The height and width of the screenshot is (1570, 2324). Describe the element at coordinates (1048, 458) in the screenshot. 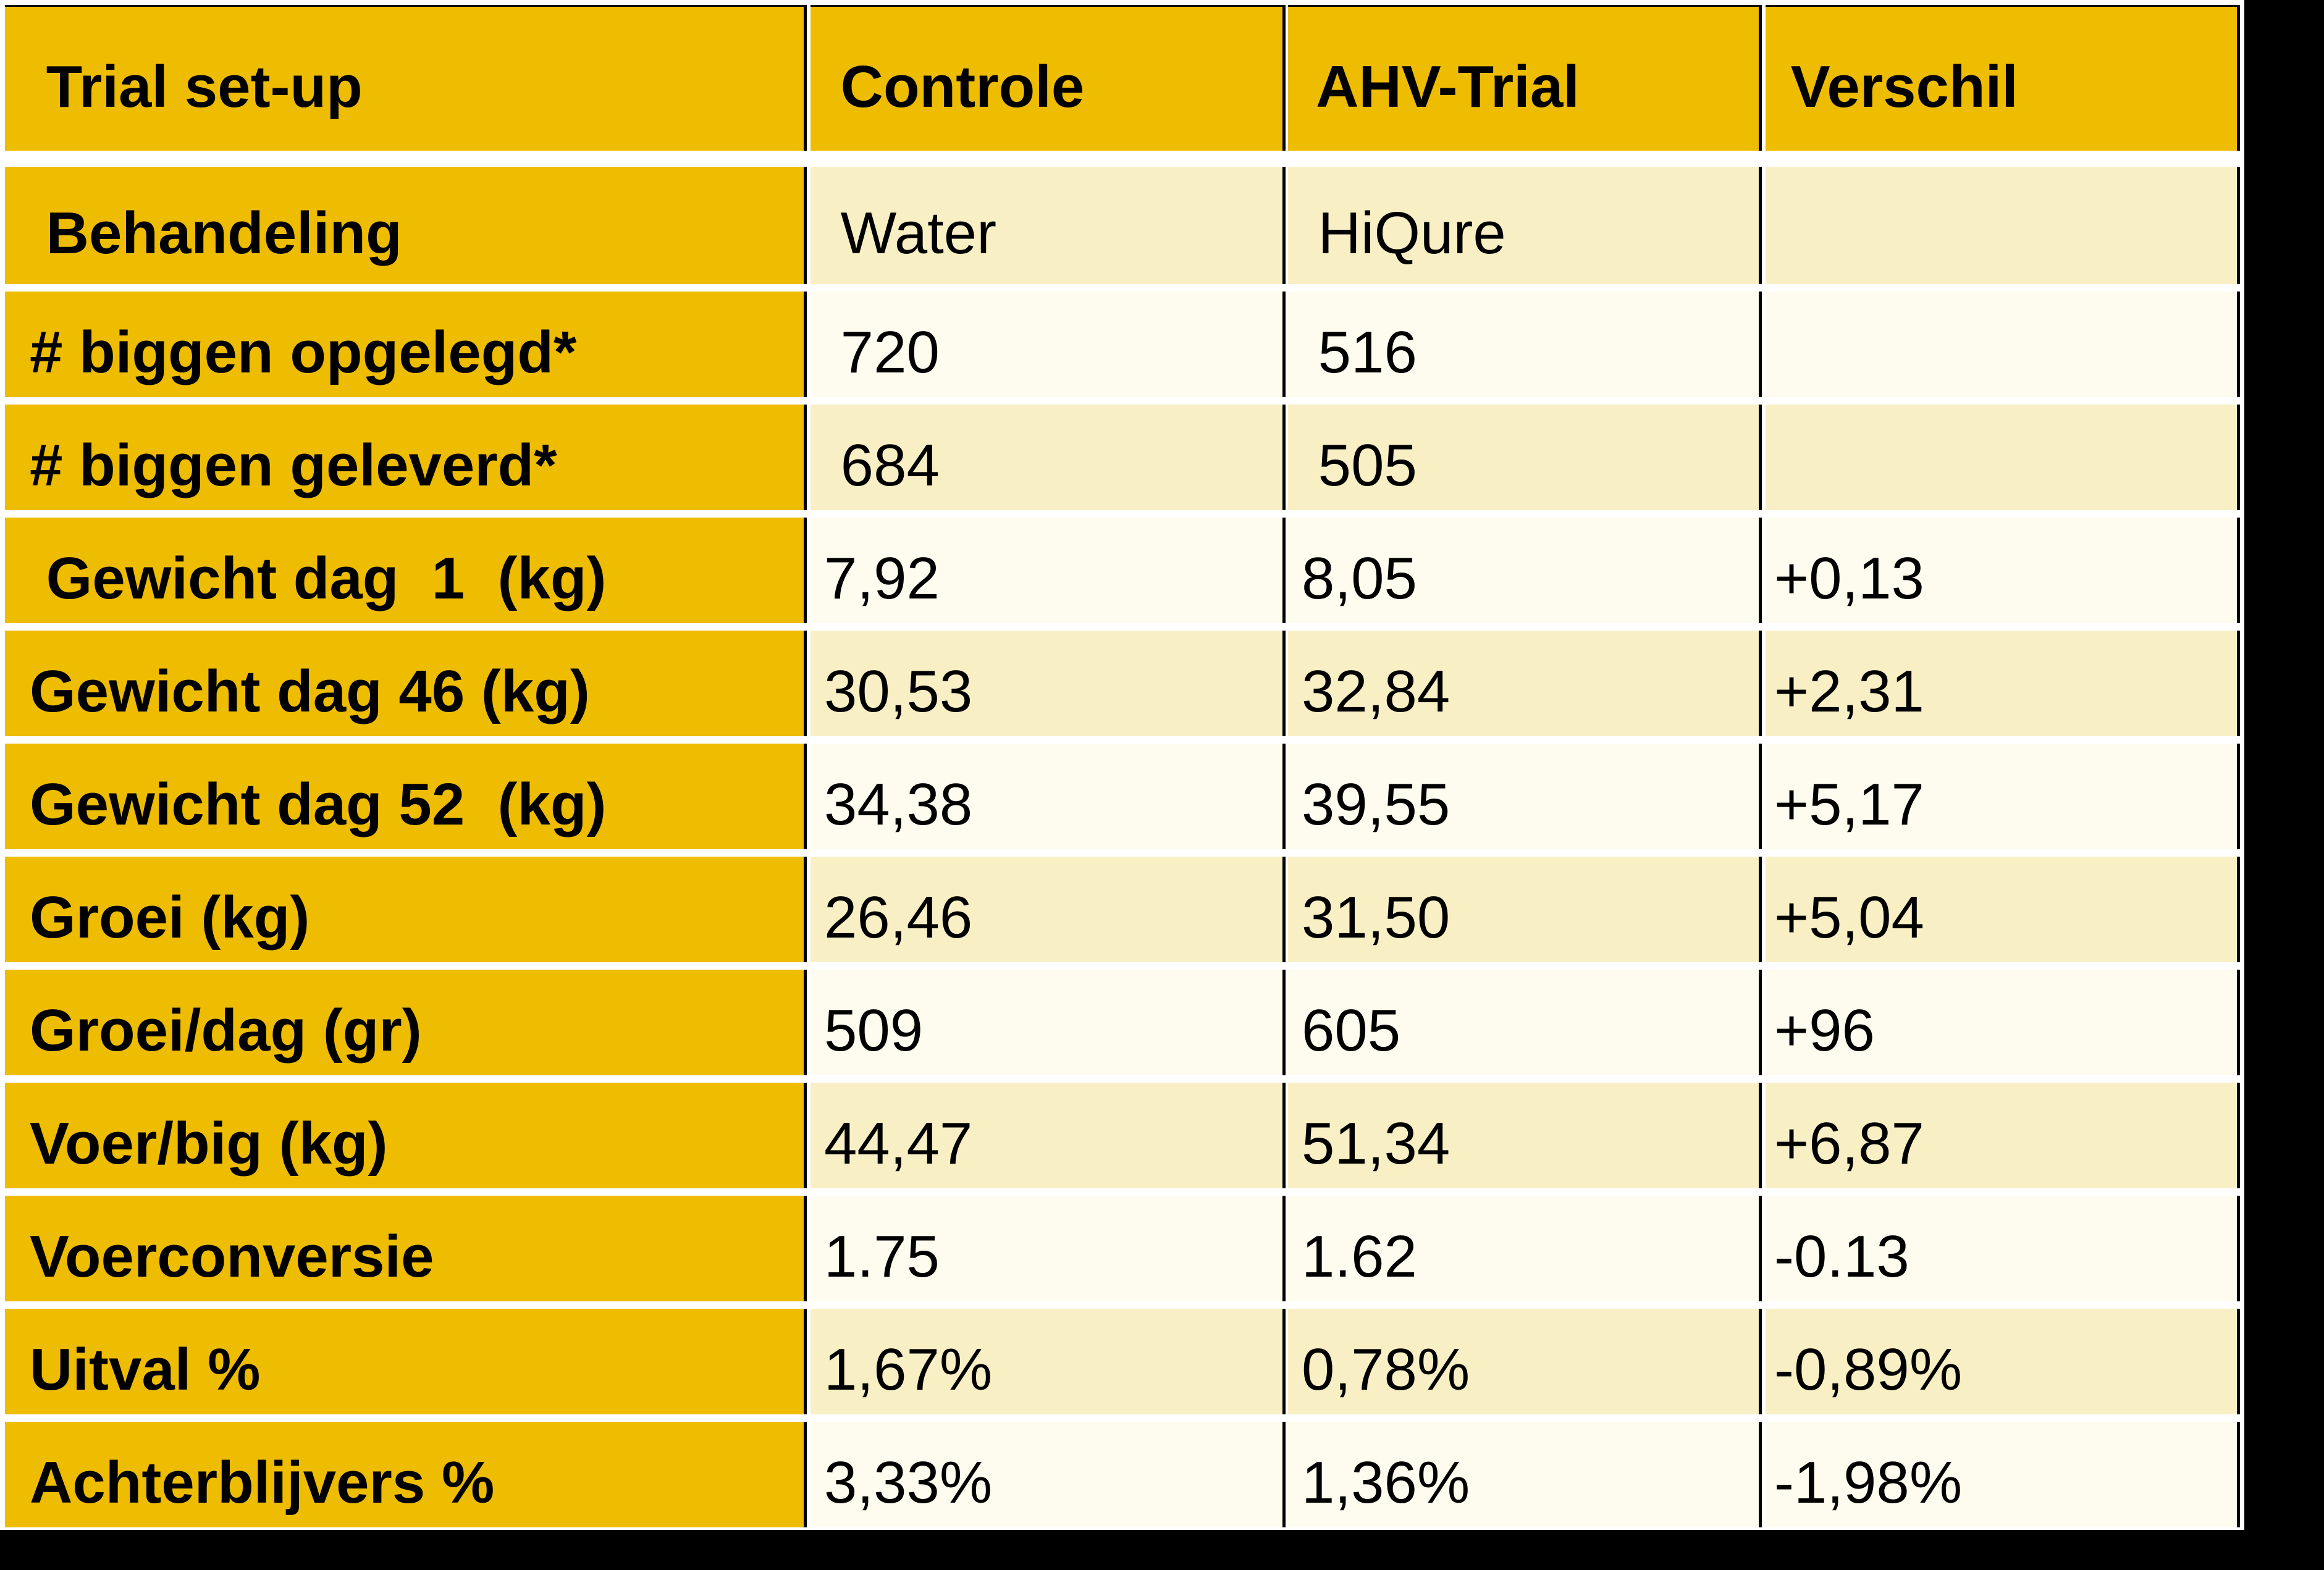

I see `controle-value-cell: 684` at that location.